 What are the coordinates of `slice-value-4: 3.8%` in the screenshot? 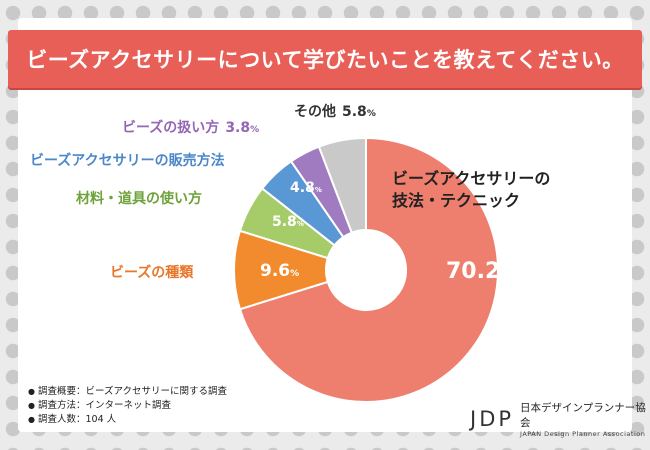 It's located at (242, 128).